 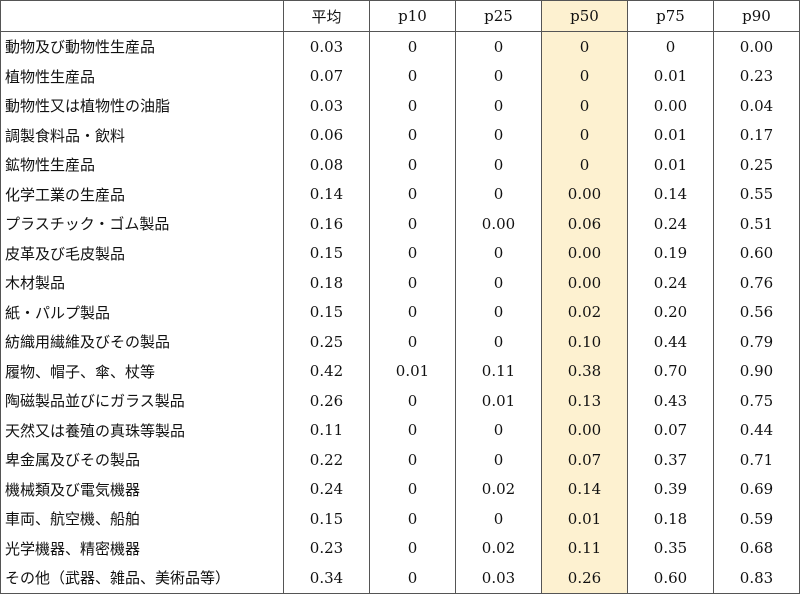 I want to click on cell-p90: 0.25, so click(x=756, y=165).